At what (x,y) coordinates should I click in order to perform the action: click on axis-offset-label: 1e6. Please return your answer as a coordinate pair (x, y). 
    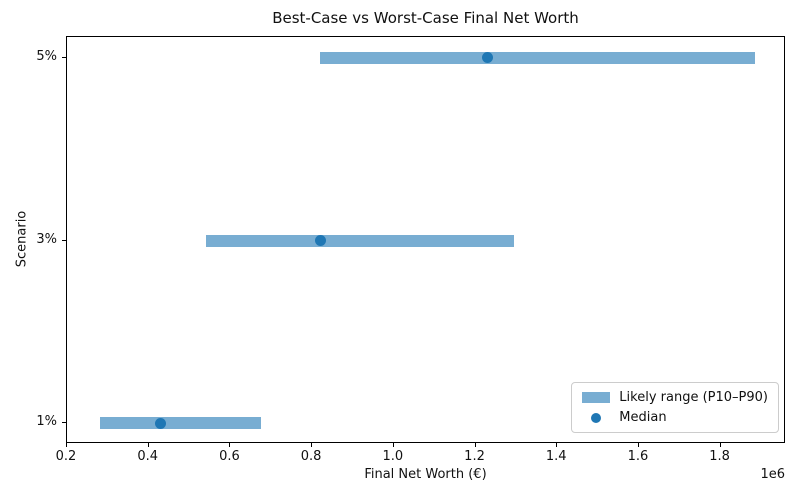
    Looking at the image, I should click on (772, 474).